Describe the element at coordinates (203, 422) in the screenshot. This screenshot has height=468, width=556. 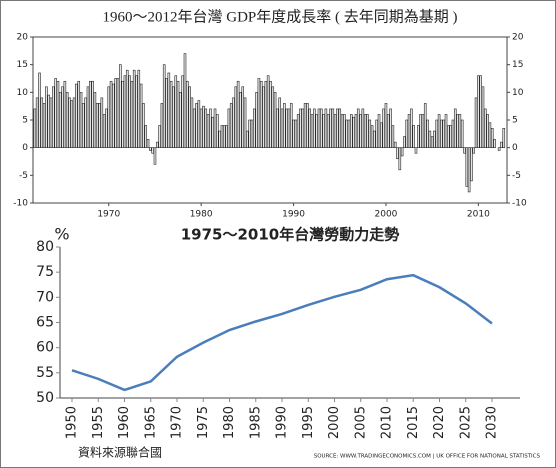
I see `x-tick-label: 1975` at that location.